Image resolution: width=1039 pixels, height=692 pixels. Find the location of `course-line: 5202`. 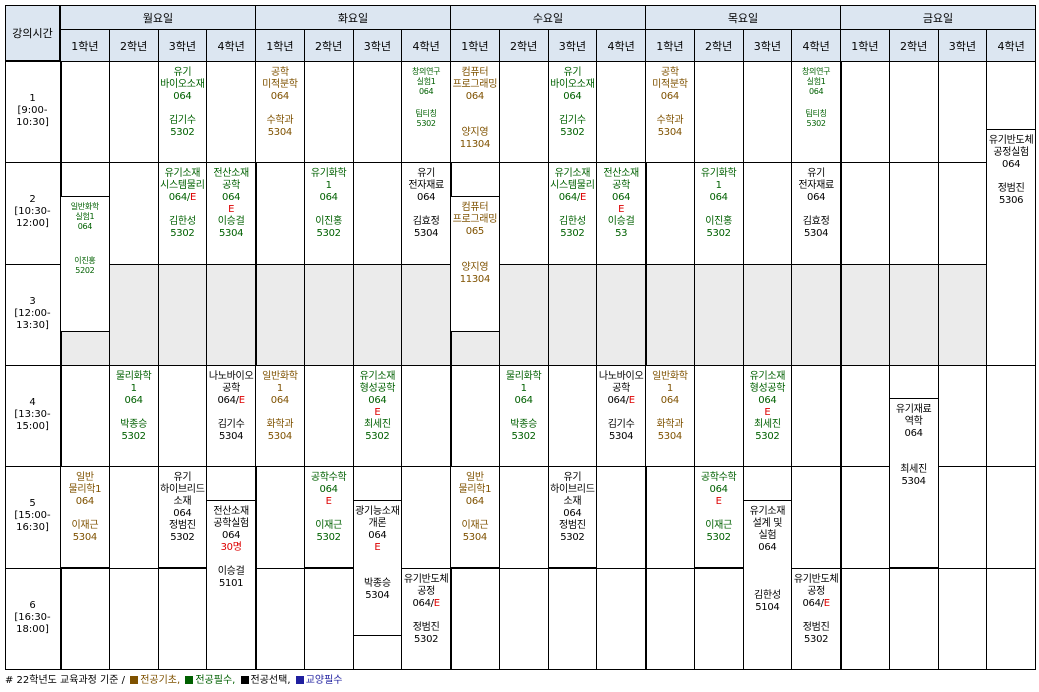

course-line: 5202 is located at coordinates (85, 270).